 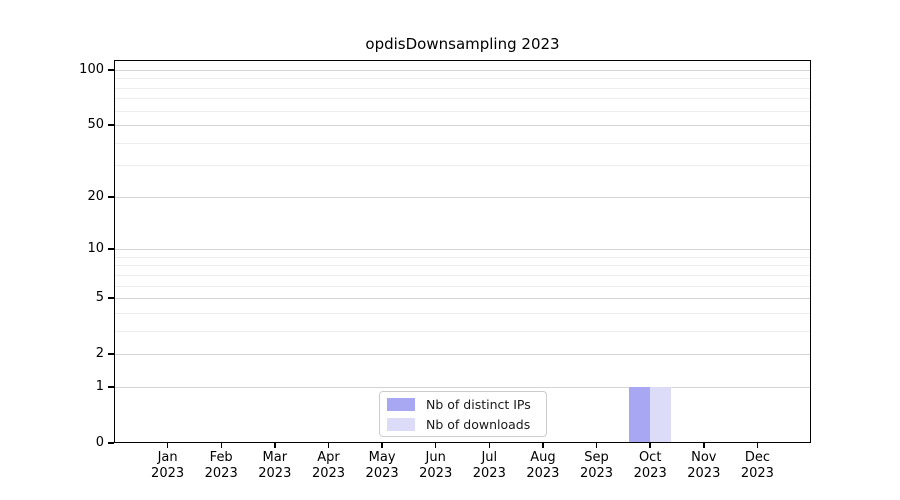 What do you see at coordinates (478, 424) in the screenshot?
I see `legend-label-downloads: Nb of downloads` at bounding box center [478, 424].